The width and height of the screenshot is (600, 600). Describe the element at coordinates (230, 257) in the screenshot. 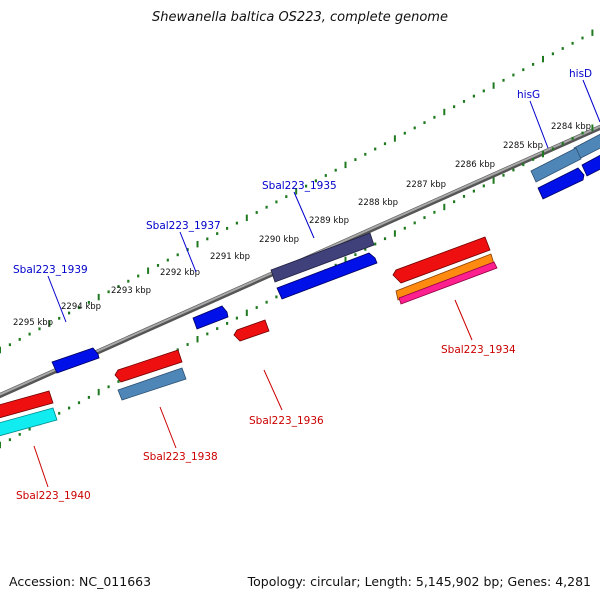

I see `kbp-label: 2291 kbp` at that location.